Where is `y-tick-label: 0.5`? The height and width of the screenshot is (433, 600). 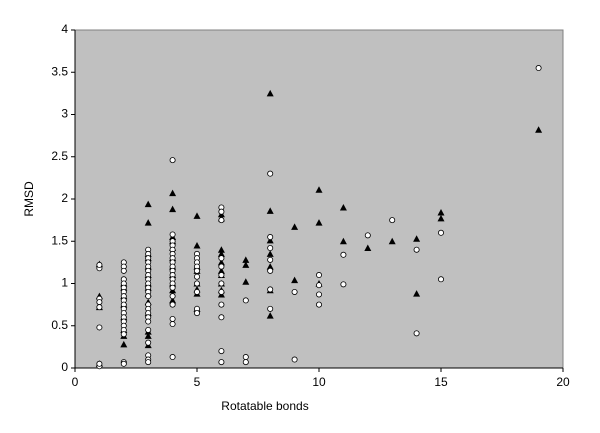
y-tick-label: 0.5 is located at coordinates (59, 325).